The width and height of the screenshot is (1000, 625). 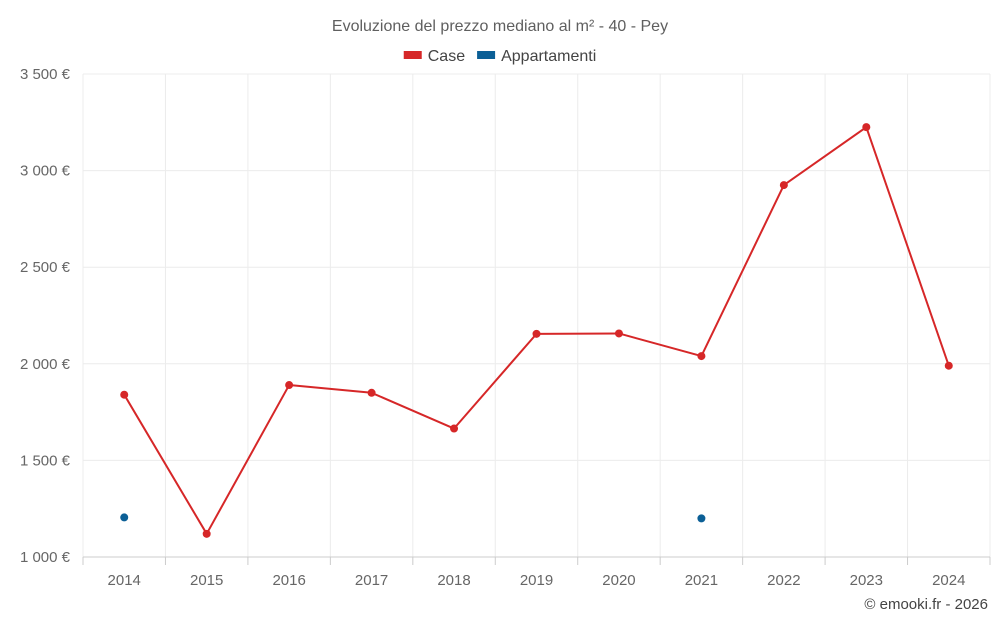 I want to click on x-tick-label: 2015, so click(x=206, y=580).